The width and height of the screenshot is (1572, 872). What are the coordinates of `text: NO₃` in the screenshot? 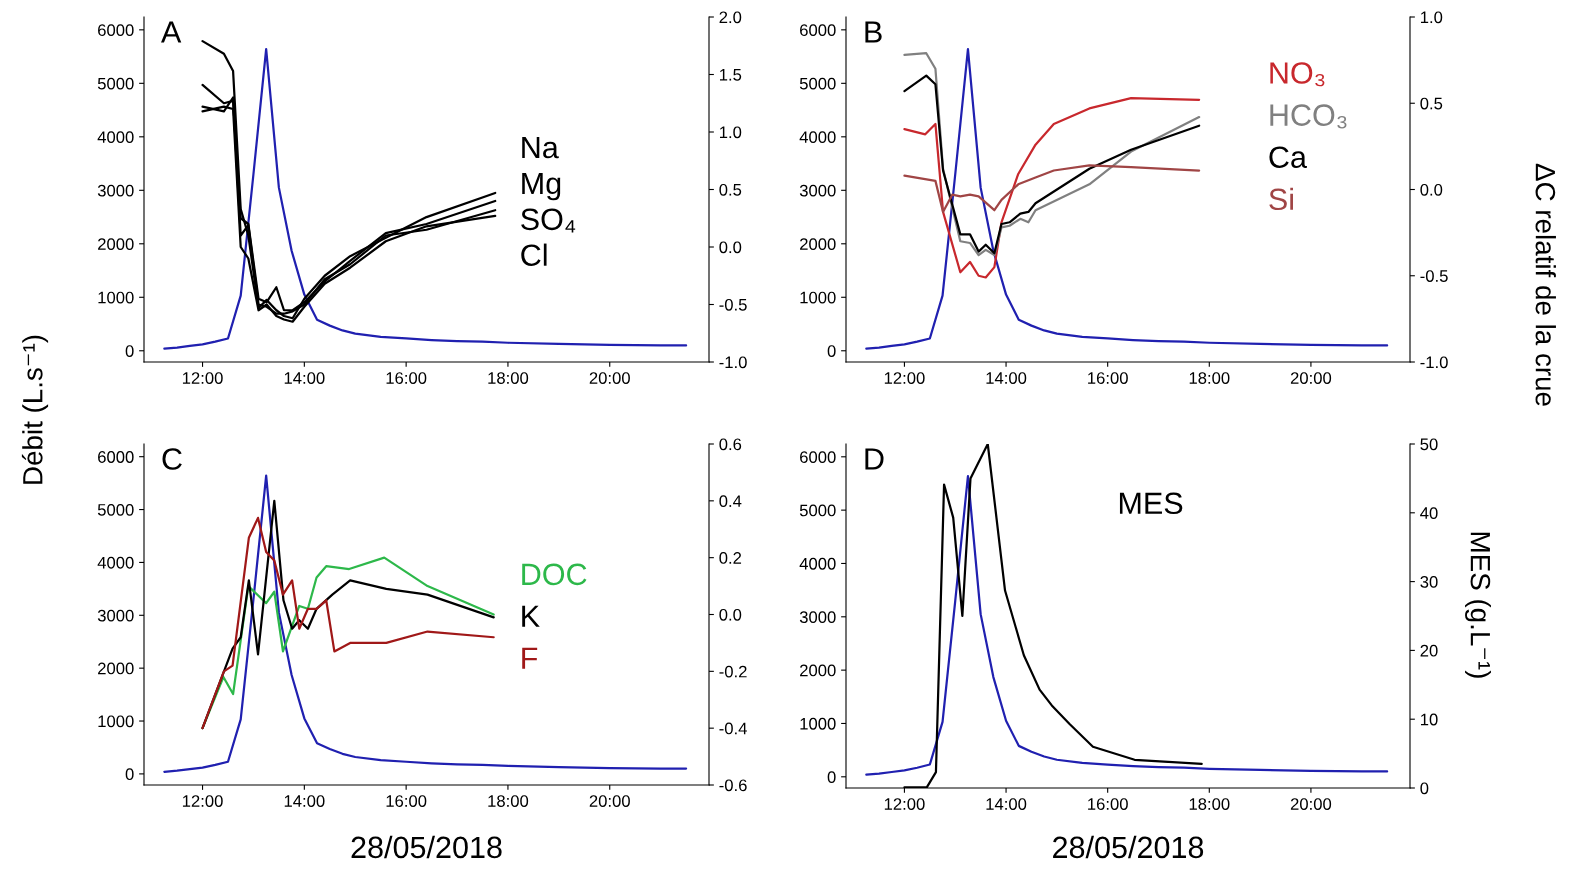 It's located at (1297, 74).